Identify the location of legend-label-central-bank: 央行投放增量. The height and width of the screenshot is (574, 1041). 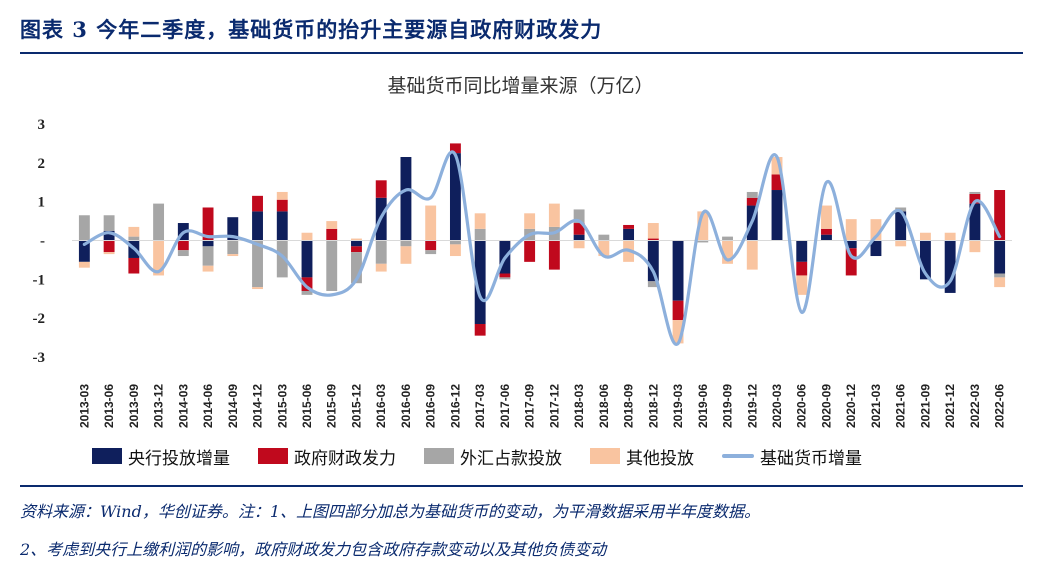
(179, 458).